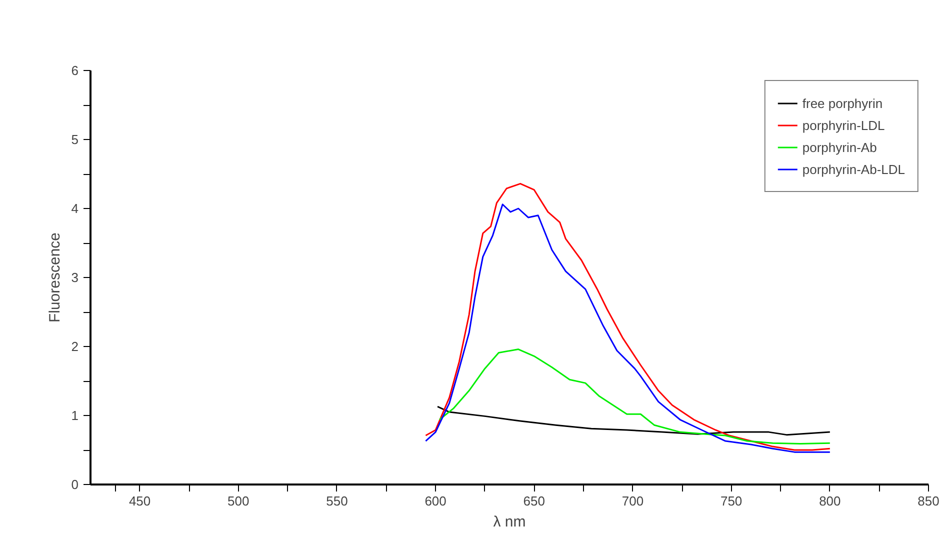 This screenshot has width=948, height=544. Describe the element at coordinates (75, 139) in the screenshot. I see `y-tick-label: 5` at that location.